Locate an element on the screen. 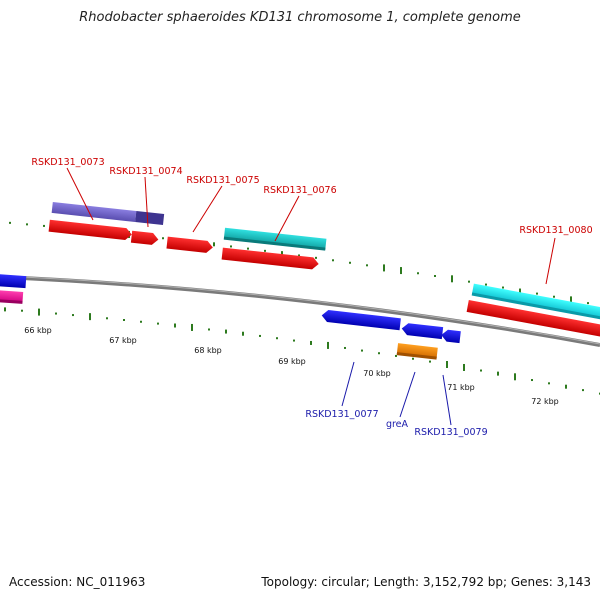 The image size is (600, 600). chromosome-backbone-highlight is located at coordinates (300, 310).